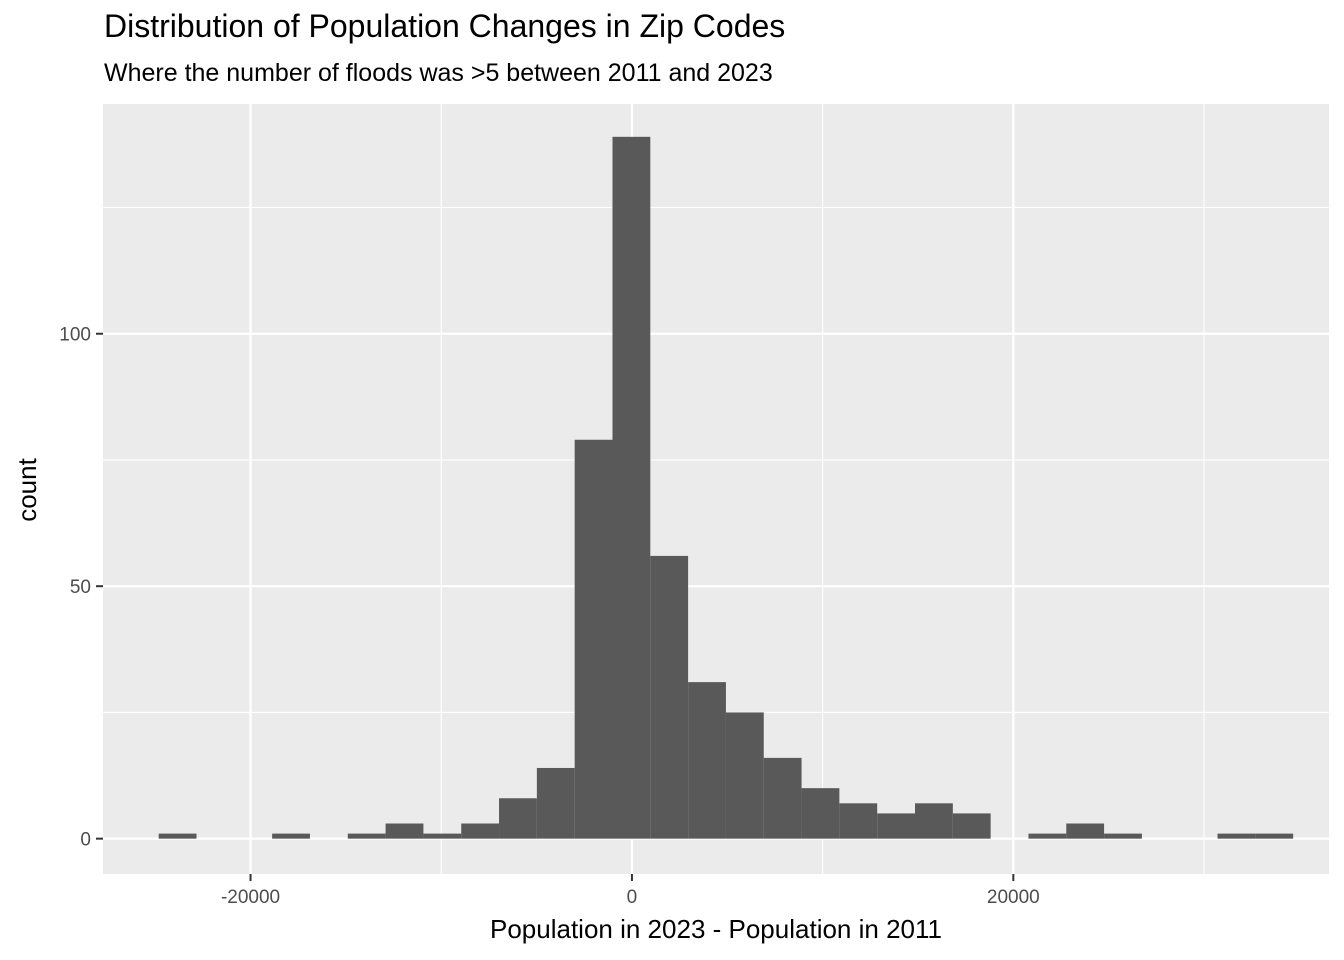 The height and width of the screenshot is (960, 1344). I want to click on y-axis: 0 50 100, so click(81, 588).